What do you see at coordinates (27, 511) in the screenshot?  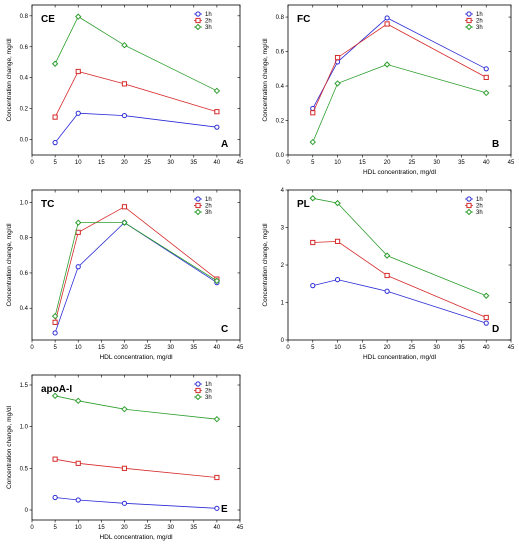 I see `y-tick-label: 0` at bounding box center [27, 511].